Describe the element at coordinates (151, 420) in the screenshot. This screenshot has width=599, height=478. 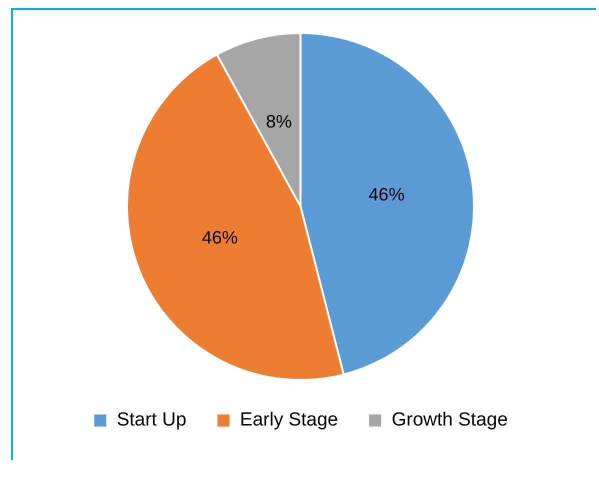
I see `legend-label: Start Up` at that location.